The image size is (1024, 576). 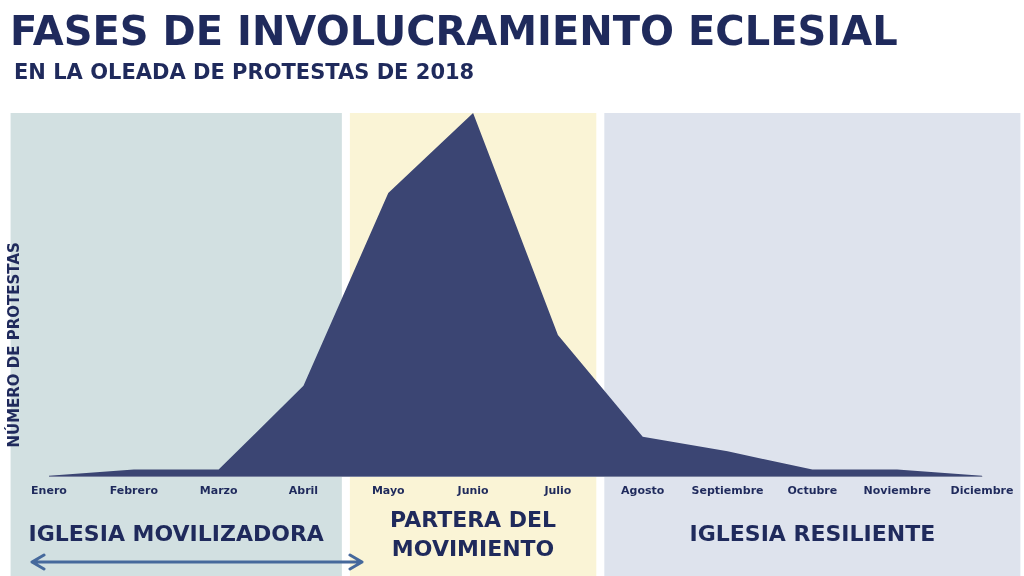 What do you see at coordinates (643, 491) in the screenshot?
I see `x-tick-label: Agosto` at bounding box center [643, 491].